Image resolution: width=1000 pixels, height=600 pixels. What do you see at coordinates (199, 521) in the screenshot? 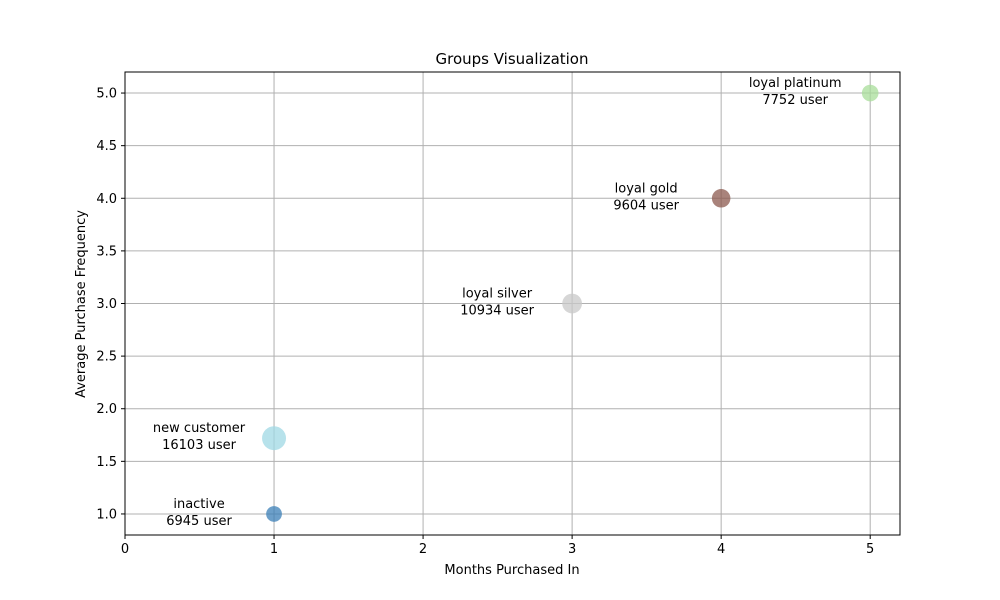
I see `point-label-users: 6945 user` at bounding box center [199, 521].